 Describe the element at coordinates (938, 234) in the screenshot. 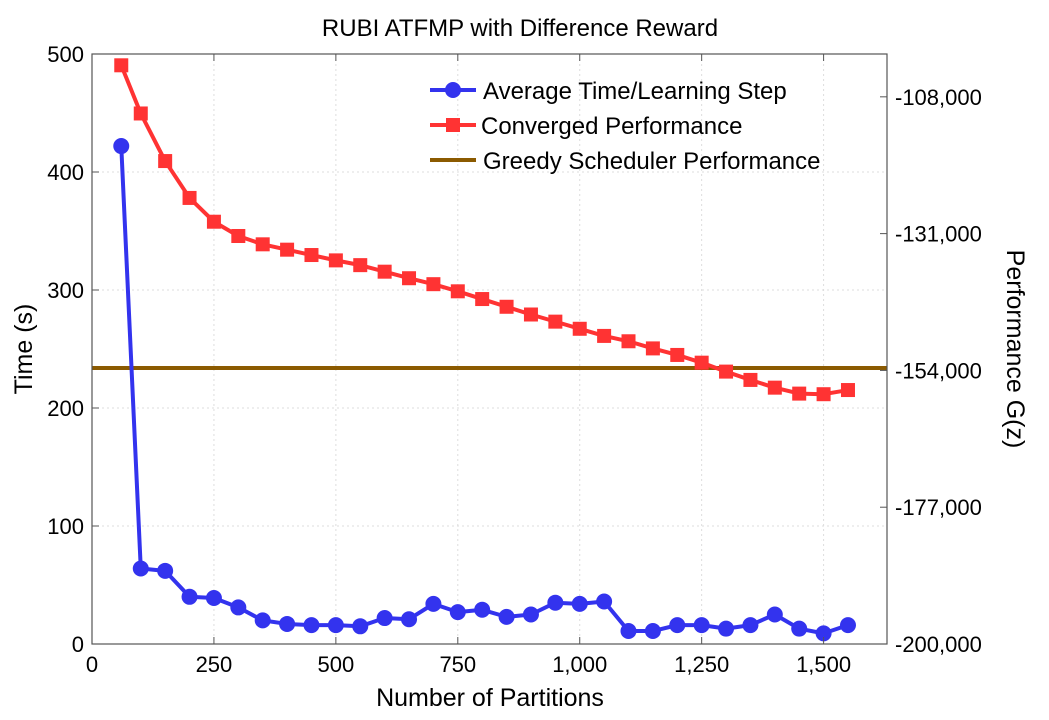

I see `y2-tick-label: -131,000` at that location.